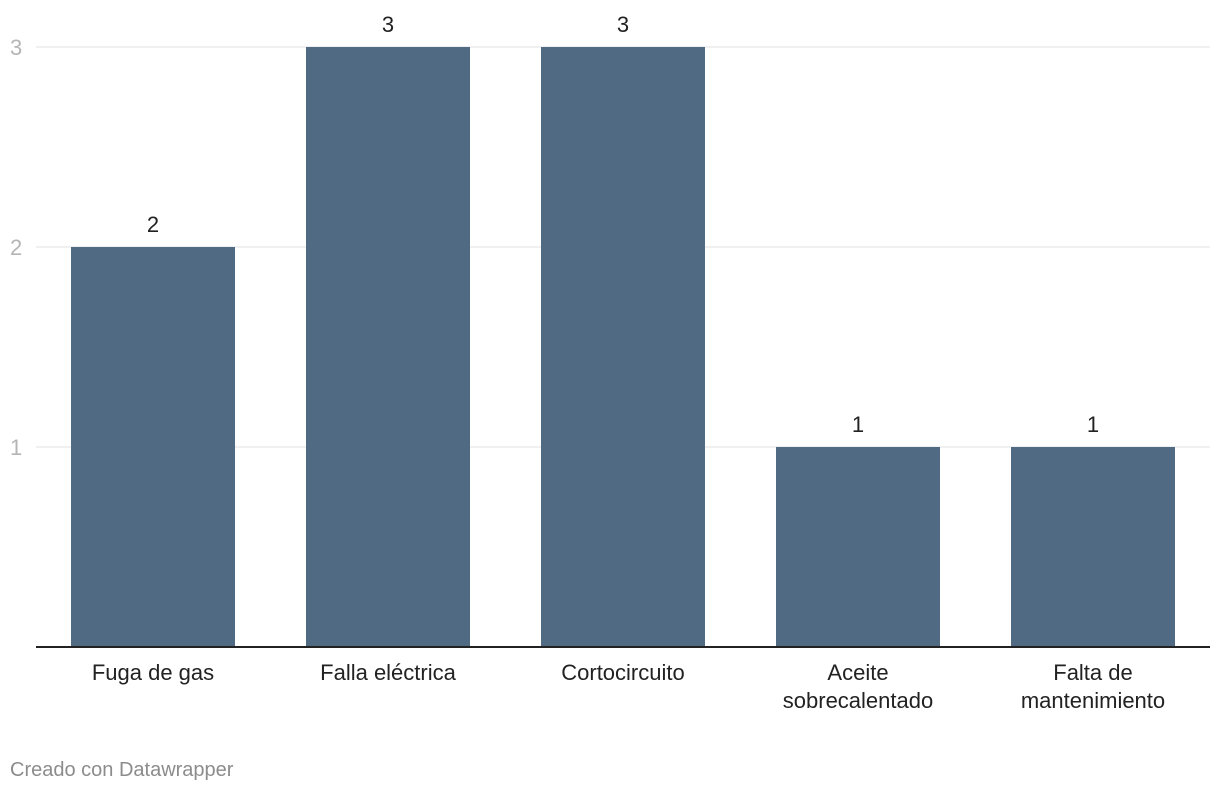  Describe the element at coordinates (388, 672) in the screenshot. I see `x-tick-label: Falla eléctrica` at that location.